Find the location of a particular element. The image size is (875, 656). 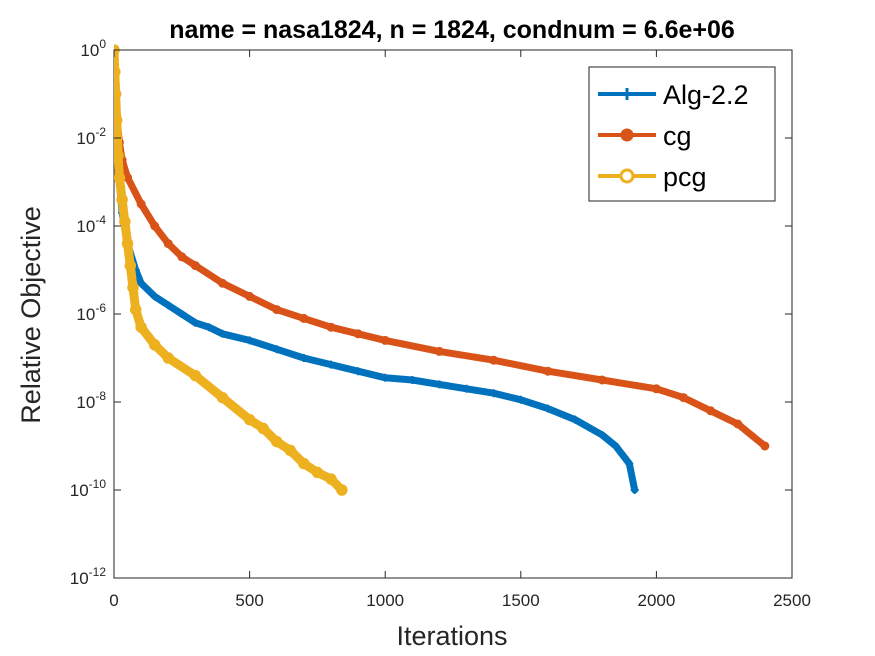

x-tick-label: 500 is located at coordinates (249, 600).